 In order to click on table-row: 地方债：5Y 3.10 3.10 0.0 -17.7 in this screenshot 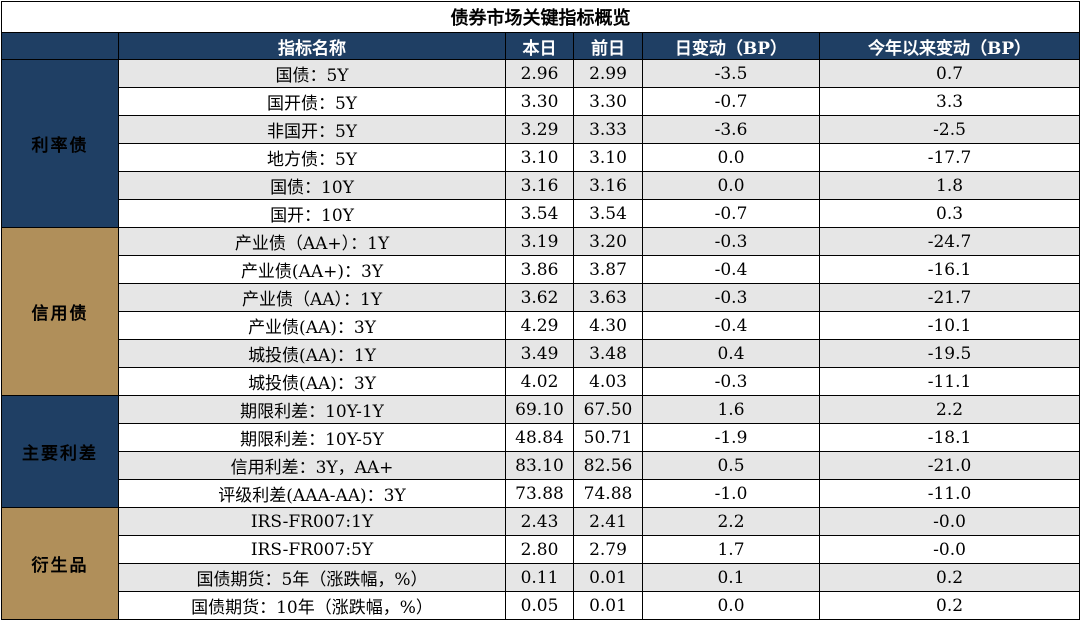, I will do `click(541, 157)`.